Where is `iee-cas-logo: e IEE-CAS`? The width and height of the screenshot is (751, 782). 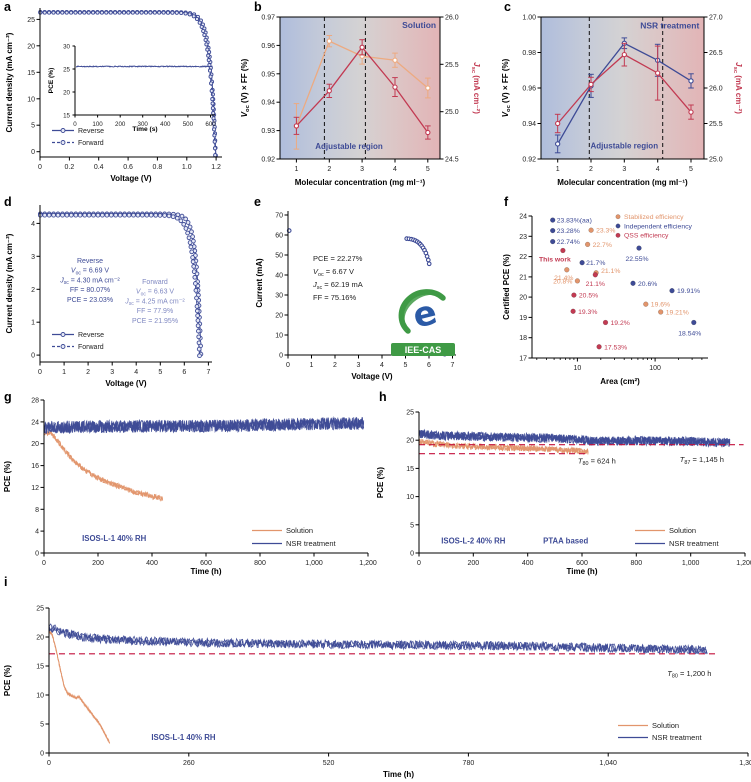
iee-cas-logo: e IEE-CAS is located at coordinates (423, 322).